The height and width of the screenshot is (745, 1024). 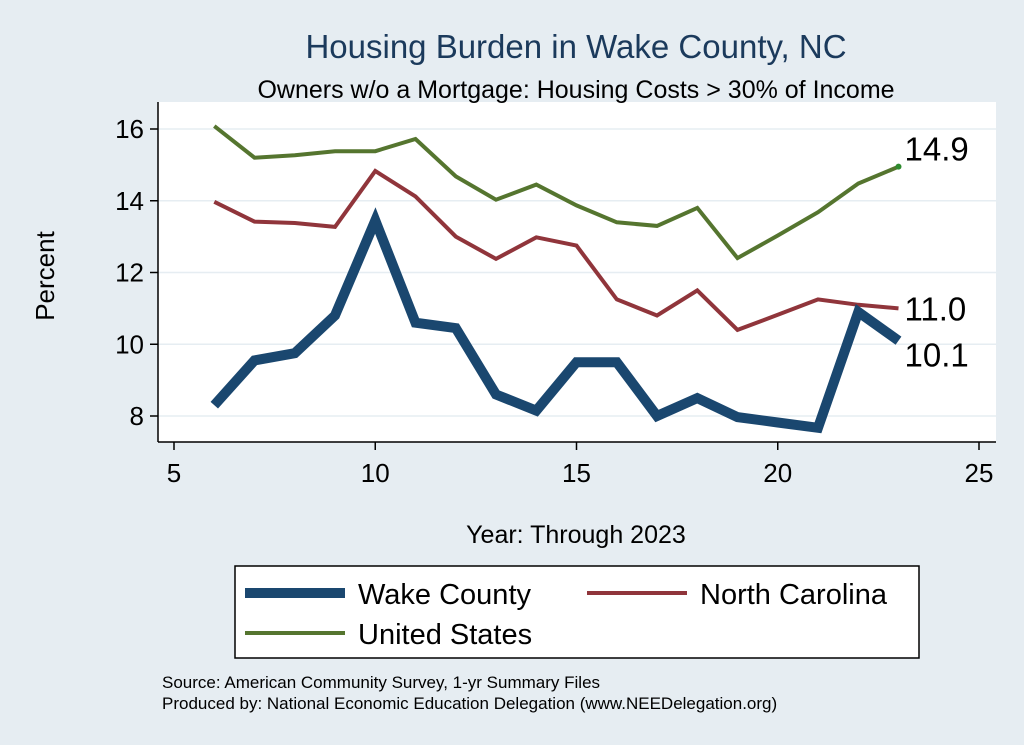 What do you see at coordinates (794, 595) in the screenshot?
I see `legend-label-north-carolina: North Carolina` at bounding box center [794, 595].